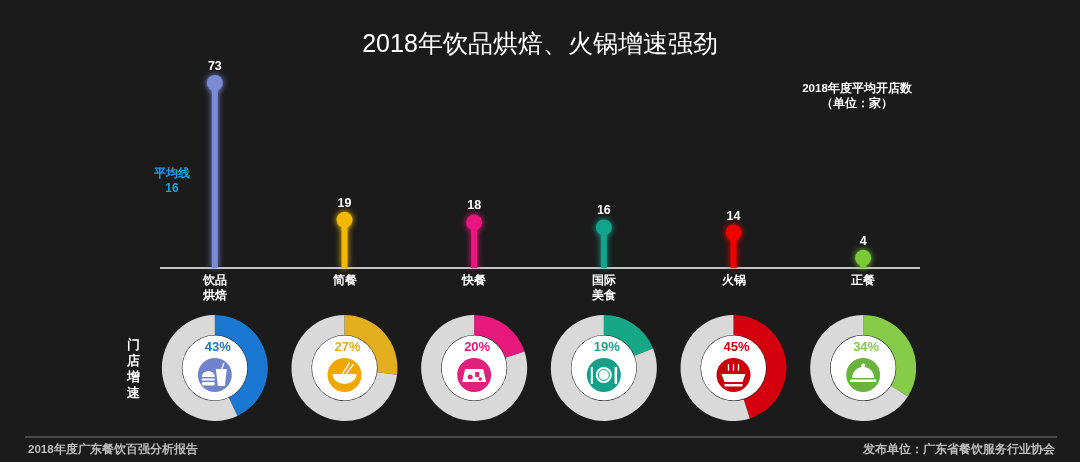 This screenshot has width=1080, height=462. Describe the element at coordinates (214, 287) in the screenshot. I see `x-tick-label: 饮品烘焙` at that location.